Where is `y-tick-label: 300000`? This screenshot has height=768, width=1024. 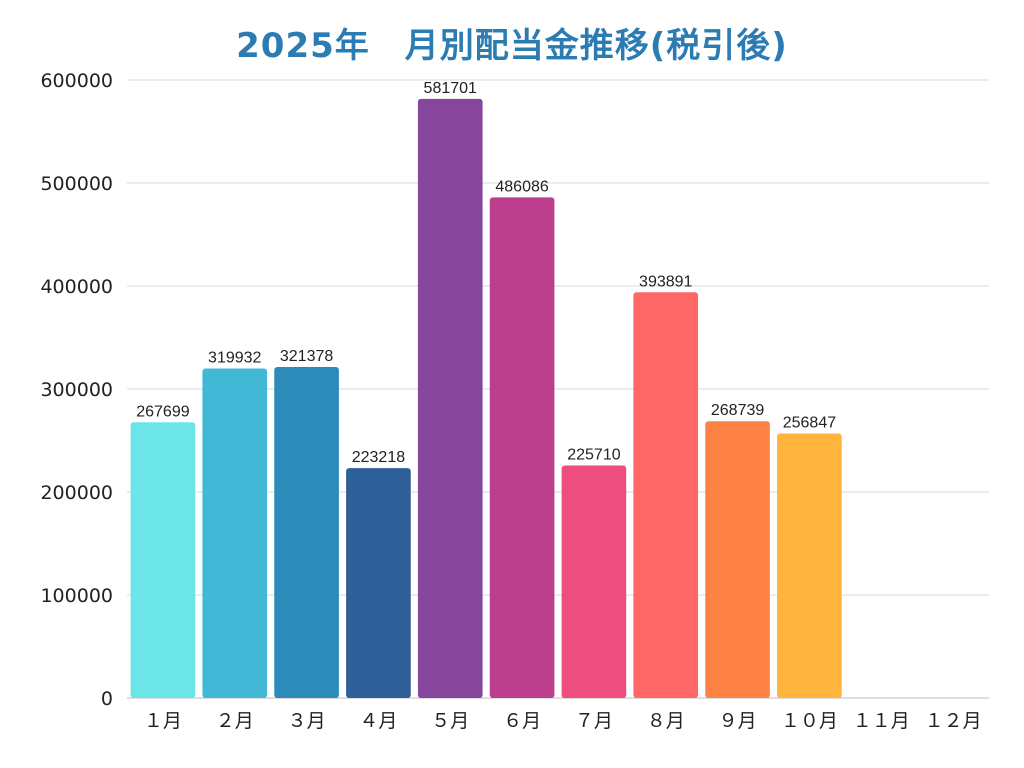
y-tick-label: 300000 is located at coordinates (76, 390).